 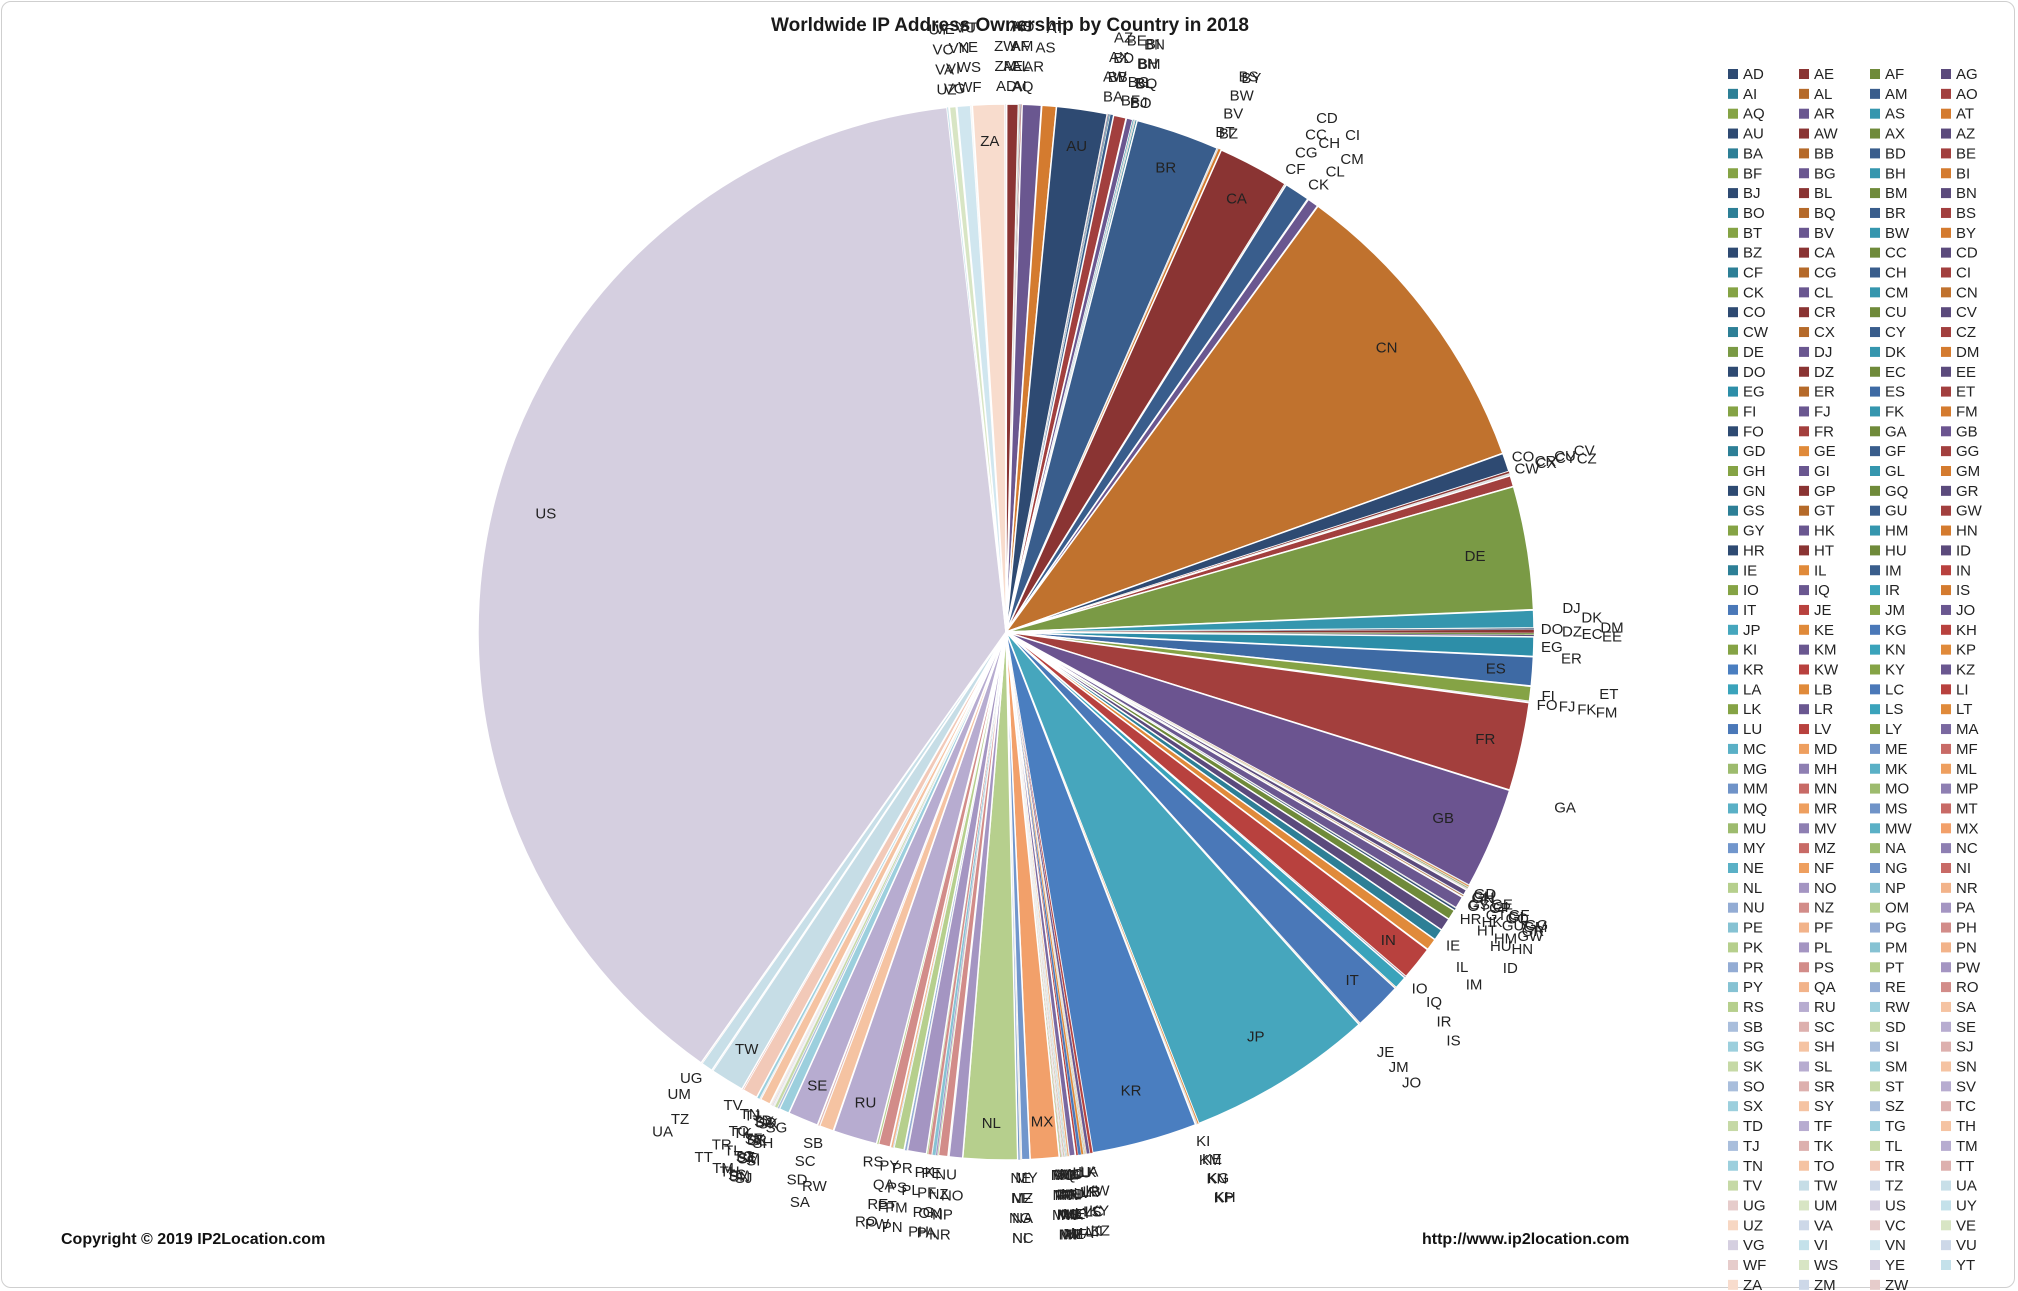 What do you see at coordinates (1967, 987) in the screenshot?
I see `legend-label: RO` at bounding box center [1967, 987].